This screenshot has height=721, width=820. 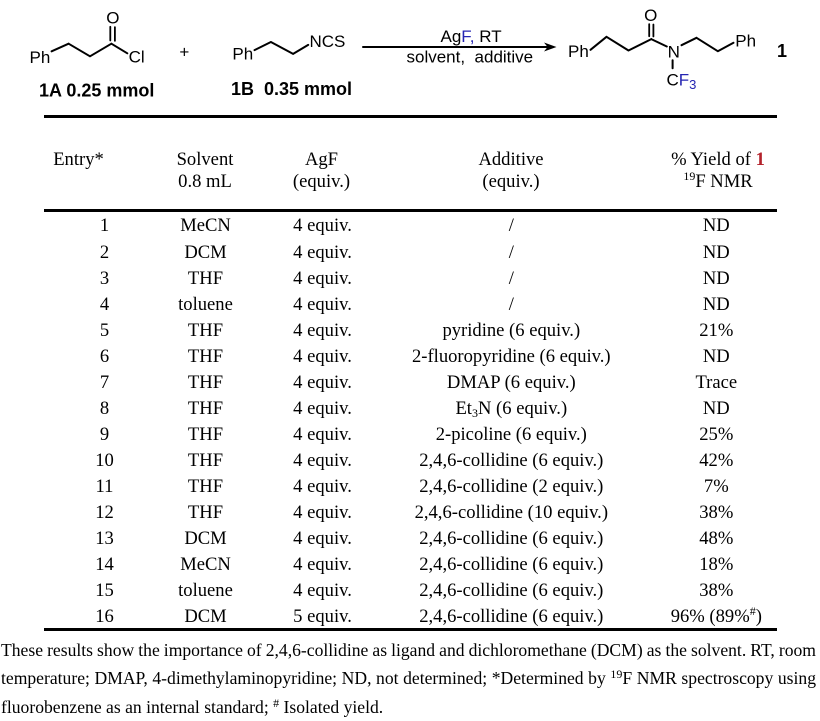 What do you see at coordinates (674, 51) in the screenshot?
I see `svg-text: N` at bounding box center [674, 51].